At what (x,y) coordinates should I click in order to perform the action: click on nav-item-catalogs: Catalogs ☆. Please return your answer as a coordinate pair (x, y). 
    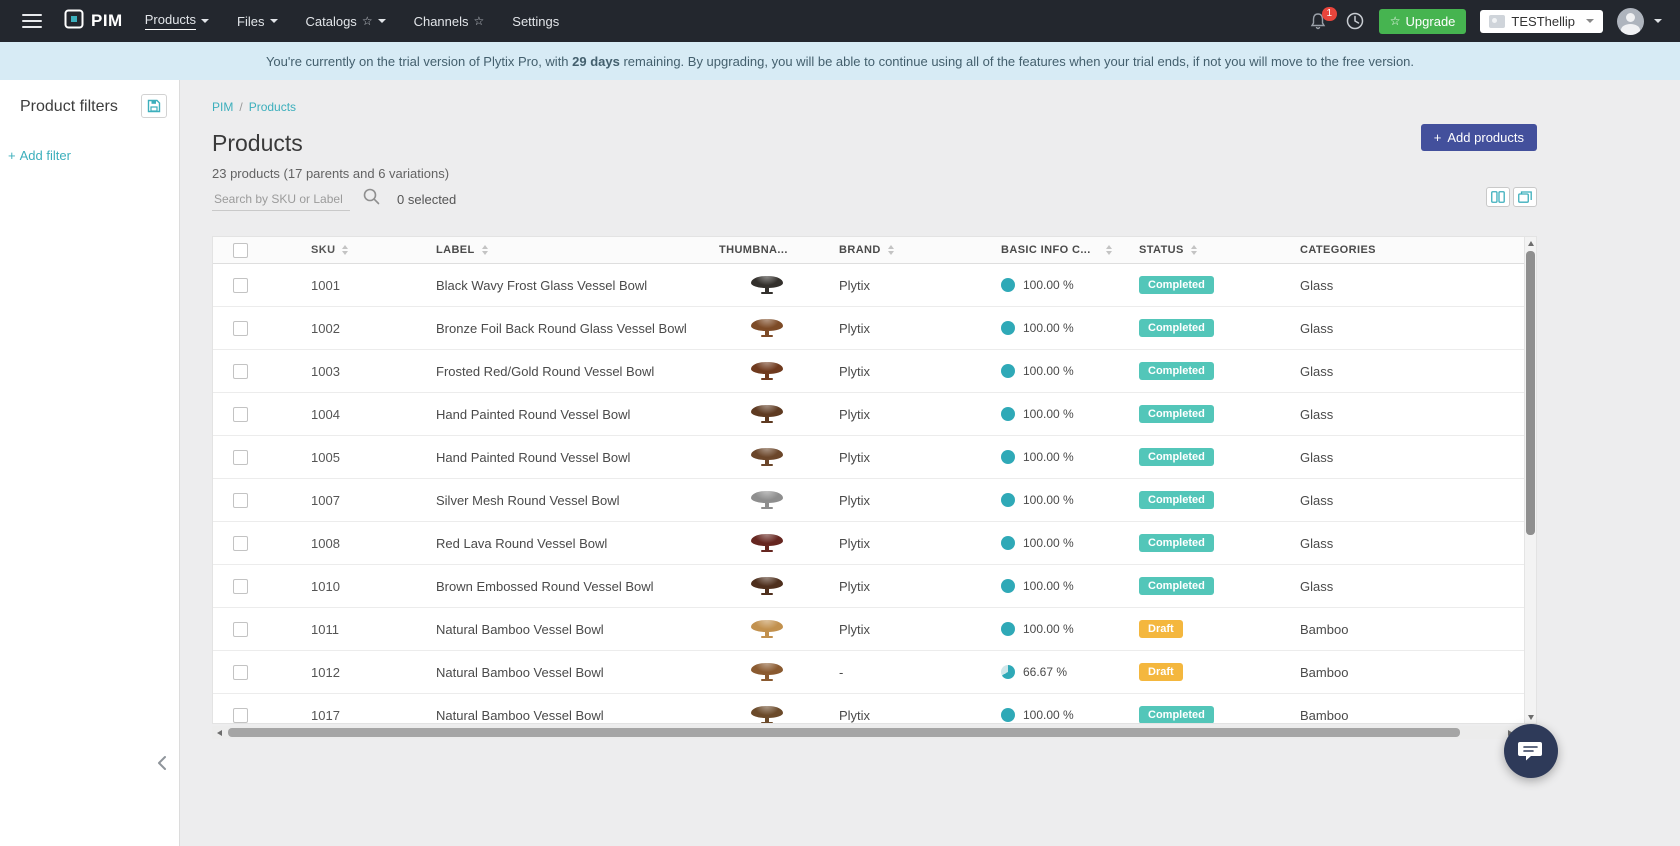
    Looking at the image, I should click on (346, 21).